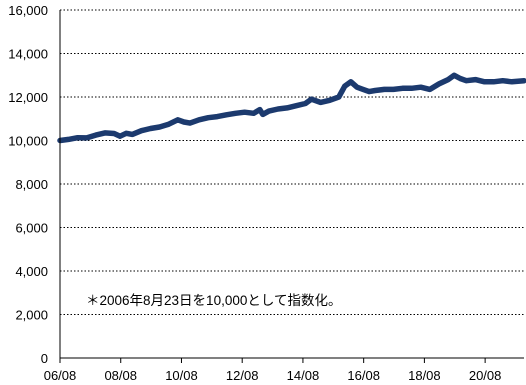  I want to click on x-tick-label: 20/08, so click(485, 375).